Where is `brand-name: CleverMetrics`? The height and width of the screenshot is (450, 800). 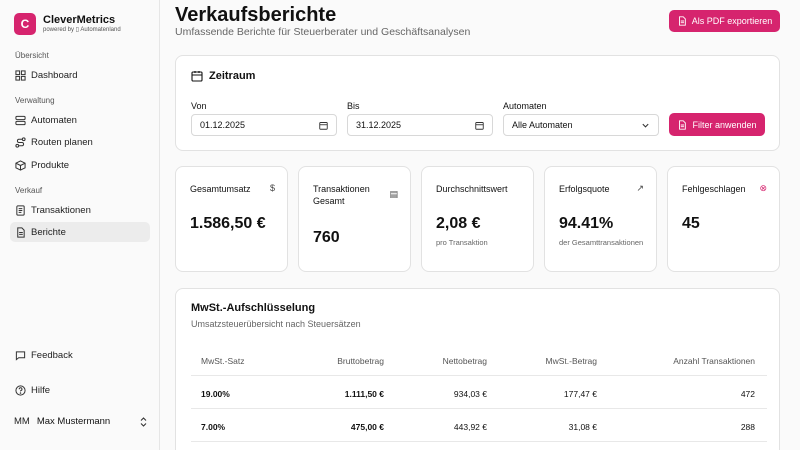 brand-name: CleverMetrics is located at coordinates (79, 19).